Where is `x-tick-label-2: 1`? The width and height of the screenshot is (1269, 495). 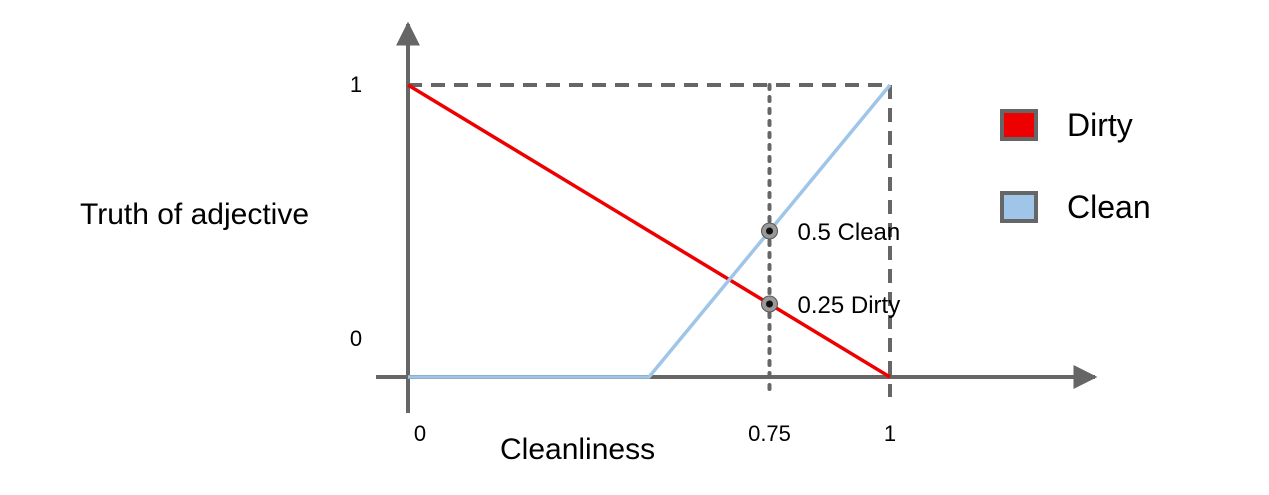 x-tick-label-2: 1 is located at coordinates (890, 433).